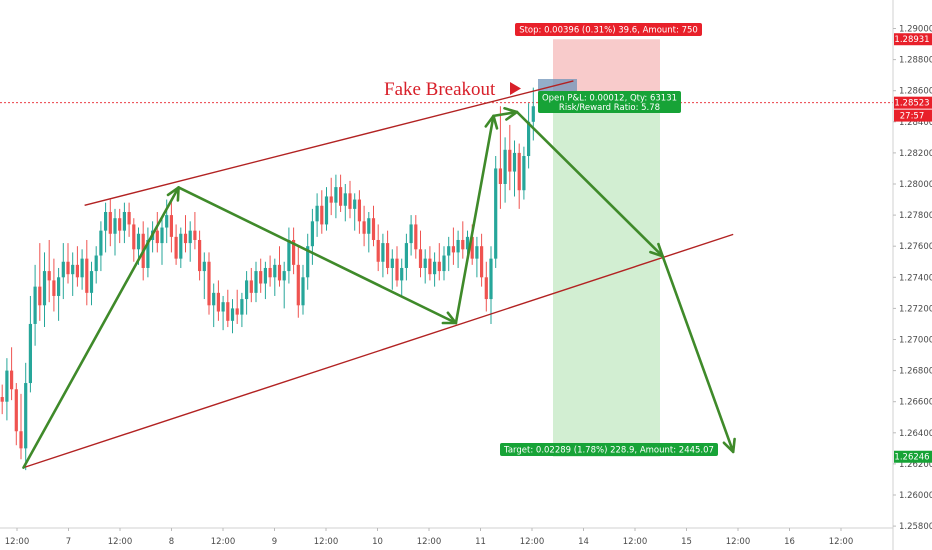  I want to click on price-badge-text: 1.28523, so click(911, 104).